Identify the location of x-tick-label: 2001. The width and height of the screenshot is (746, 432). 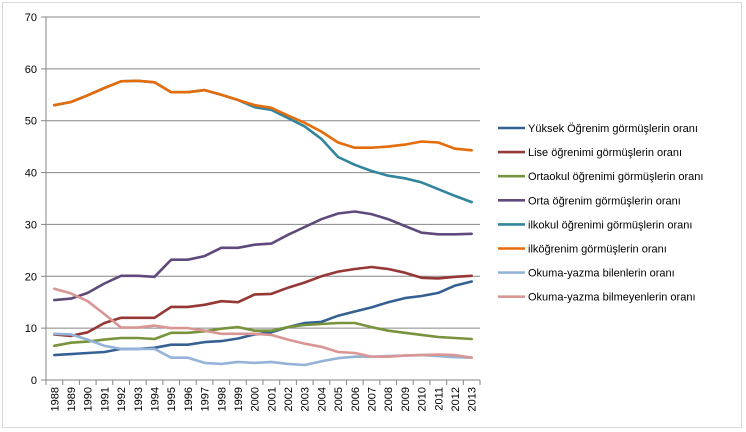
(272, 399).